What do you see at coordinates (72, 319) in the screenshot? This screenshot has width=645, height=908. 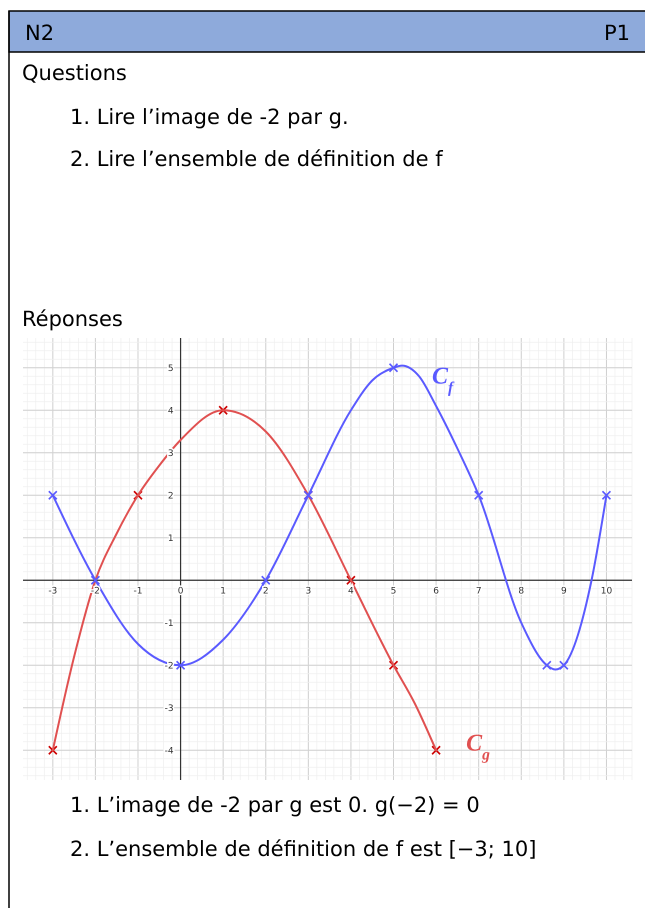 I see `text: Réponses` at bounding box center [72, 319].